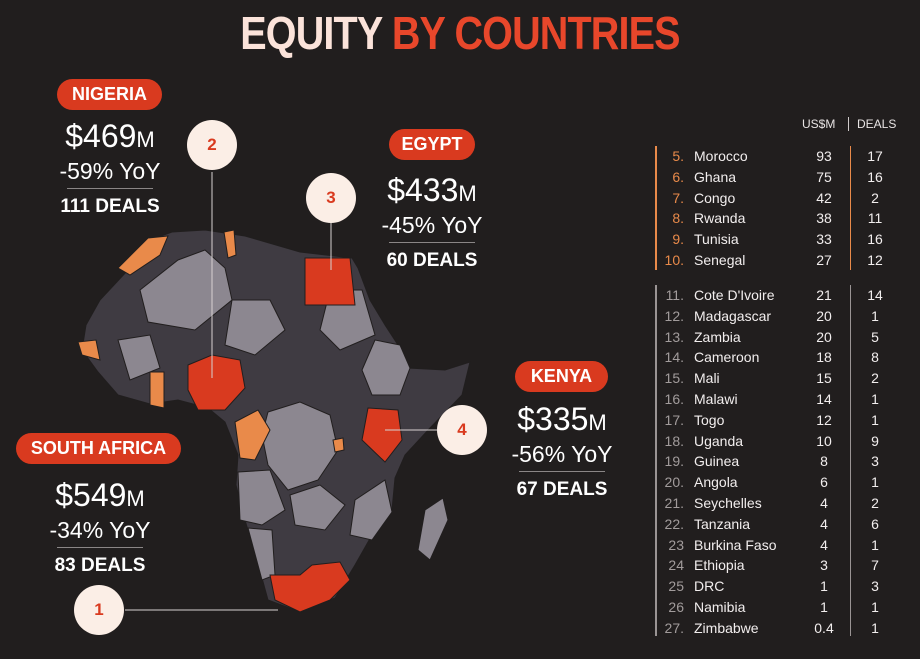 The height and width of the screenshot is (659, 920). I want to click on usd-cell: 75, so click(824, 176).